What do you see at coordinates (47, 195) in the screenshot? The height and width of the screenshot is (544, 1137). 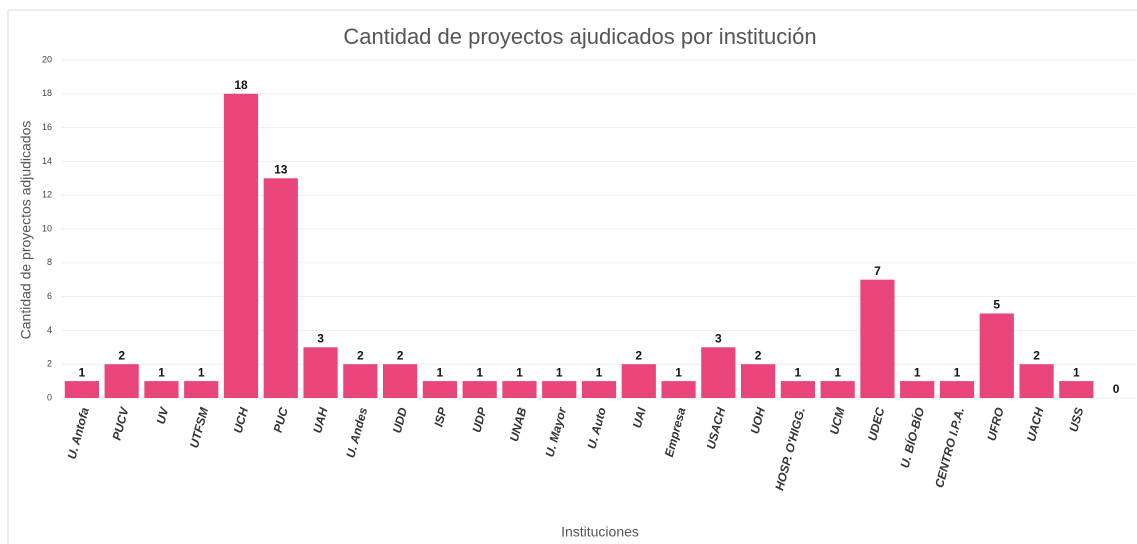 I see `y-tick-label: 12` at bounding box center [47, 195].